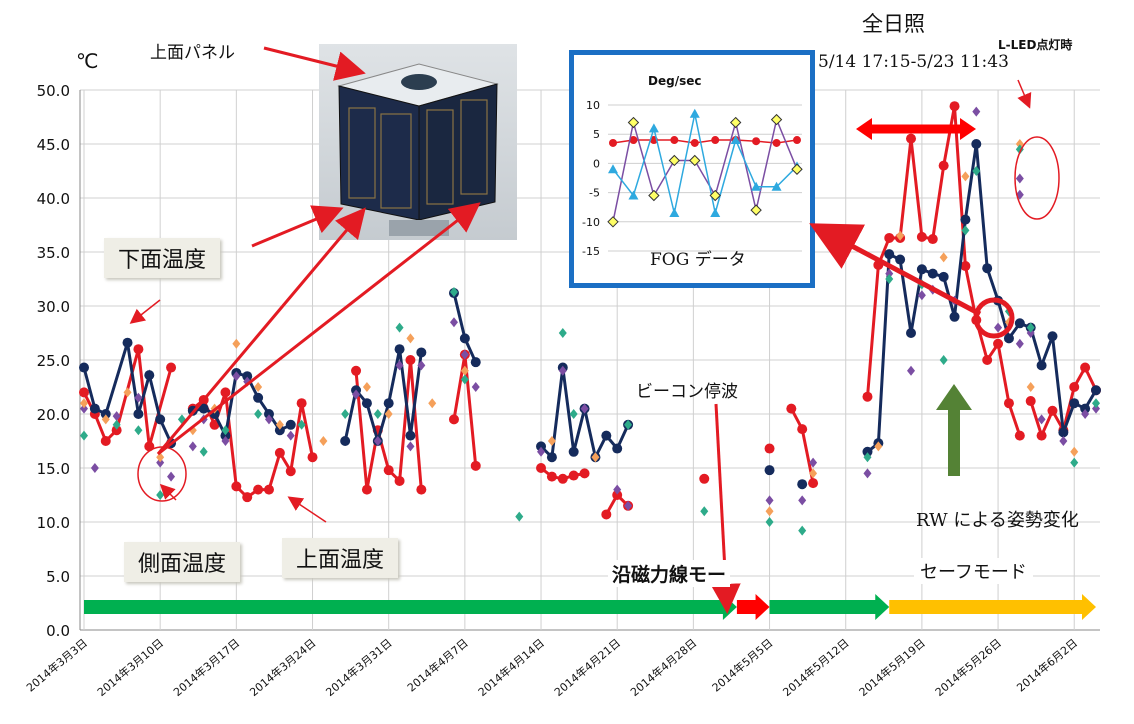 The height and width of the screenshot is (724, 1134). I want to click on x-tick-label: 2014年6月2日, so click(1047, 665).